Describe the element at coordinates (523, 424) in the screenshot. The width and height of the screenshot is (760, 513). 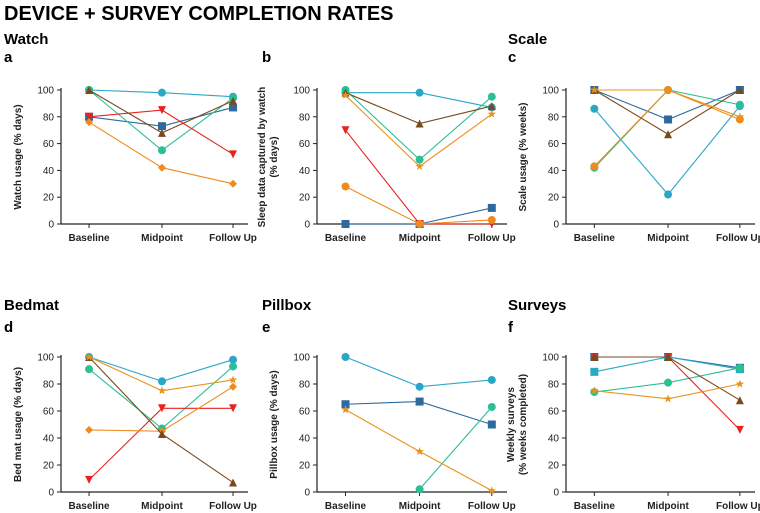
I see `y-axis-label: (% weeks completed)` at that location.